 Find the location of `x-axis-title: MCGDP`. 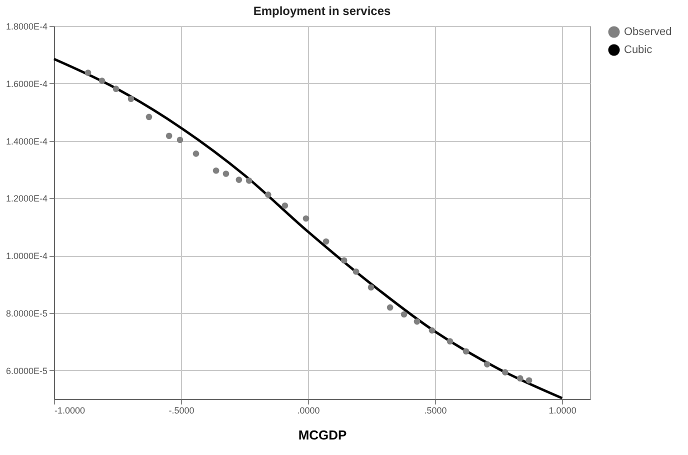

x-axis-title: MCGDP is located at coordinates (323, 435).